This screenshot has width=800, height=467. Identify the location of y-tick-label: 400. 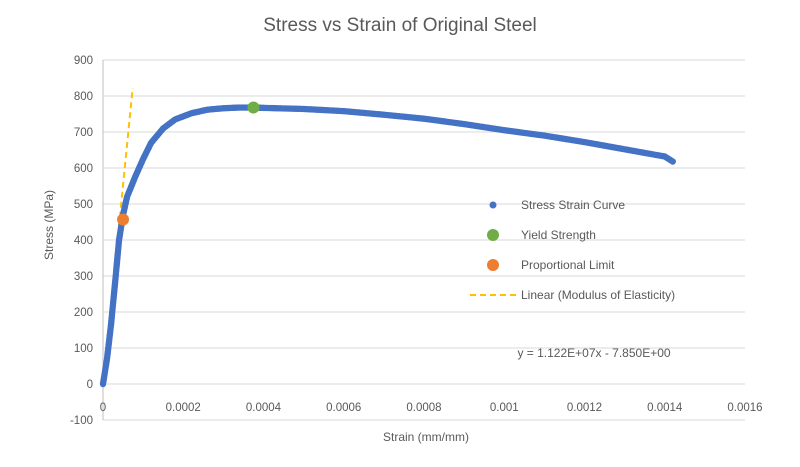
(83, 241).